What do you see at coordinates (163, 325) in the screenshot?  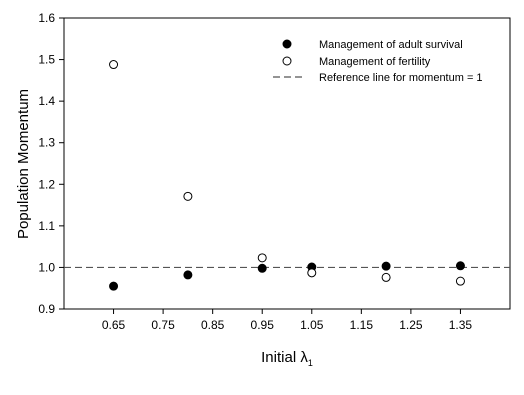 I see `x-tick-label: 0.75` at bounding box center [163, 325].